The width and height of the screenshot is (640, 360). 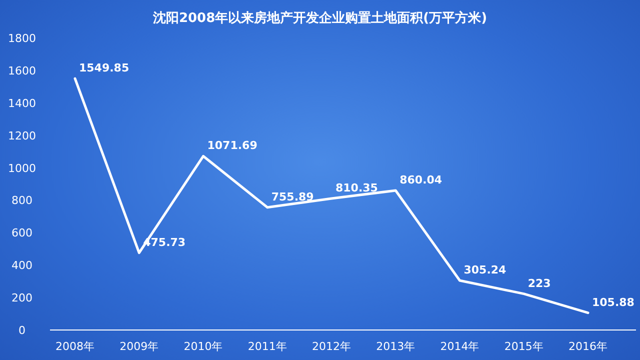 I want to click on data-label: 810.35, so click(x=357, y=188).